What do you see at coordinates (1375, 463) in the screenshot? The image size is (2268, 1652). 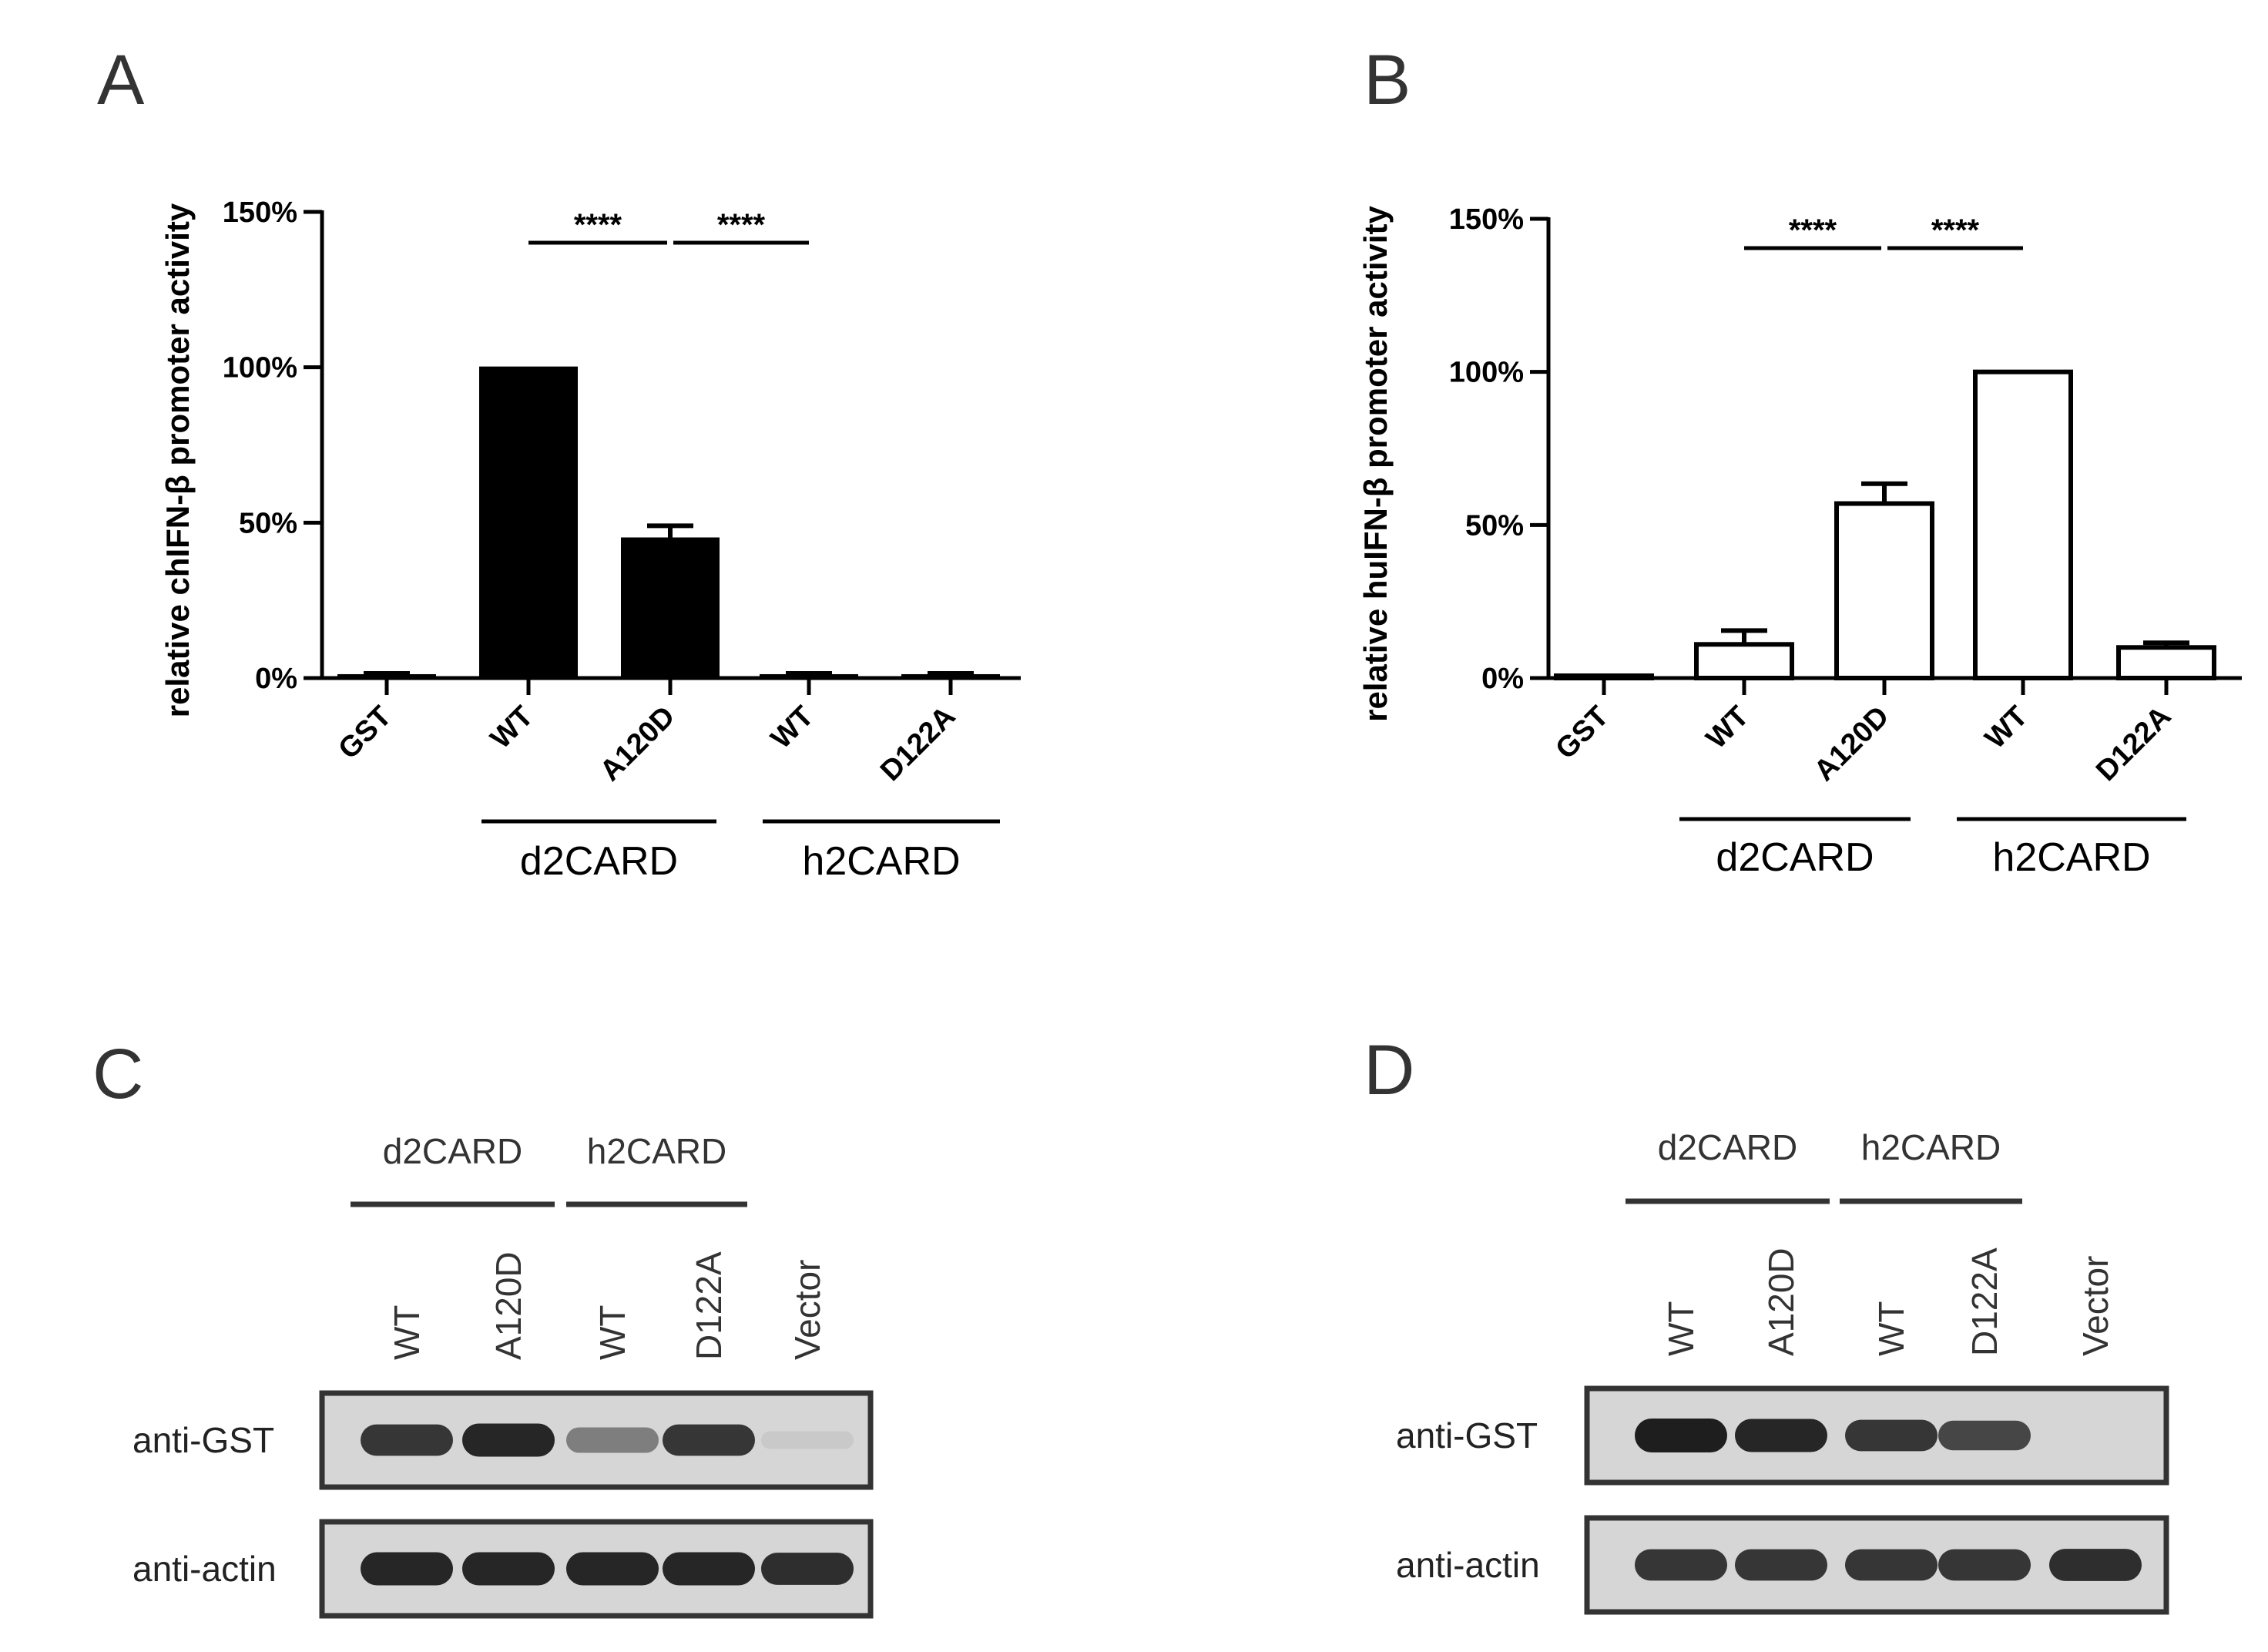 I see `y-axis-title: relative huIFN-β promoter activity` at bounding box center [1375, 463].